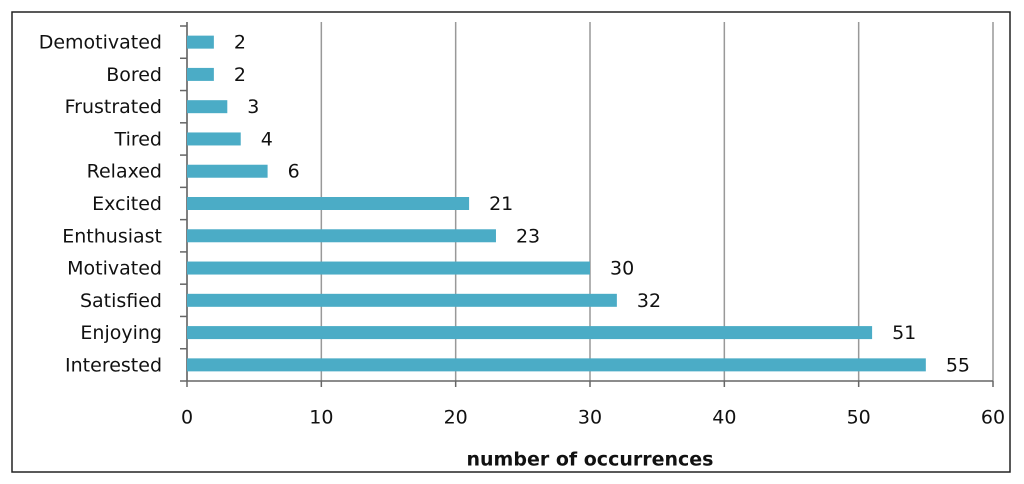 This screenshot has width=1024, height=484. I want to click on x-tick-label: 60, so click(993, 418).